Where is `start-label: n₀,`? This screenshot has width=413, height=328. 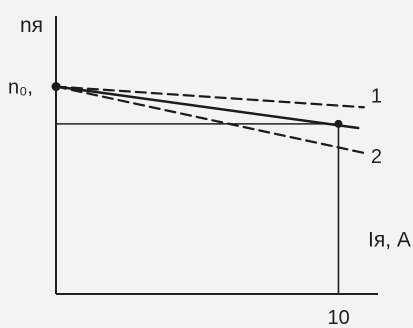
start-label: n₀, is located at coordinates (20, 88).